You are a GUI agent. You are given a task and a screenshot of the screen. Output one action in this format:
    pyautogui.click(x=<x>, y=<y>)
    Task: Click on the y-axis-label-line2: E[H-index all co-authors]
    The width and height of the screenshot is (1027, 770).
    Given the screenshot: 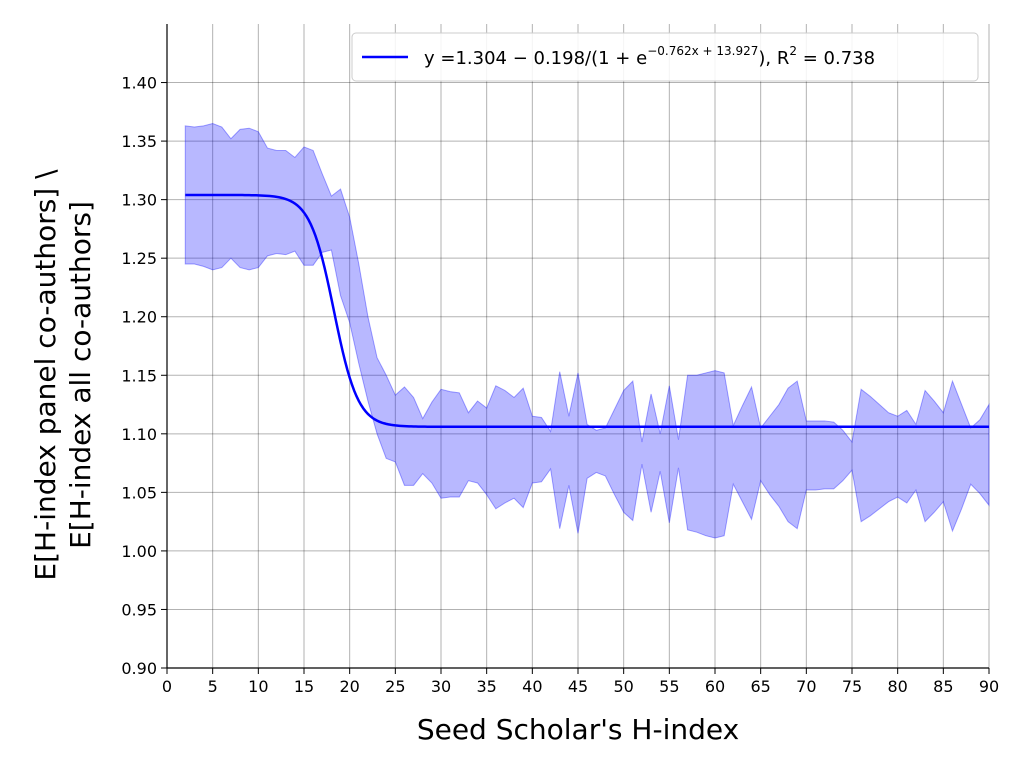 What is the action you would take?
    pyautogui.click(x=80, y=375)
    